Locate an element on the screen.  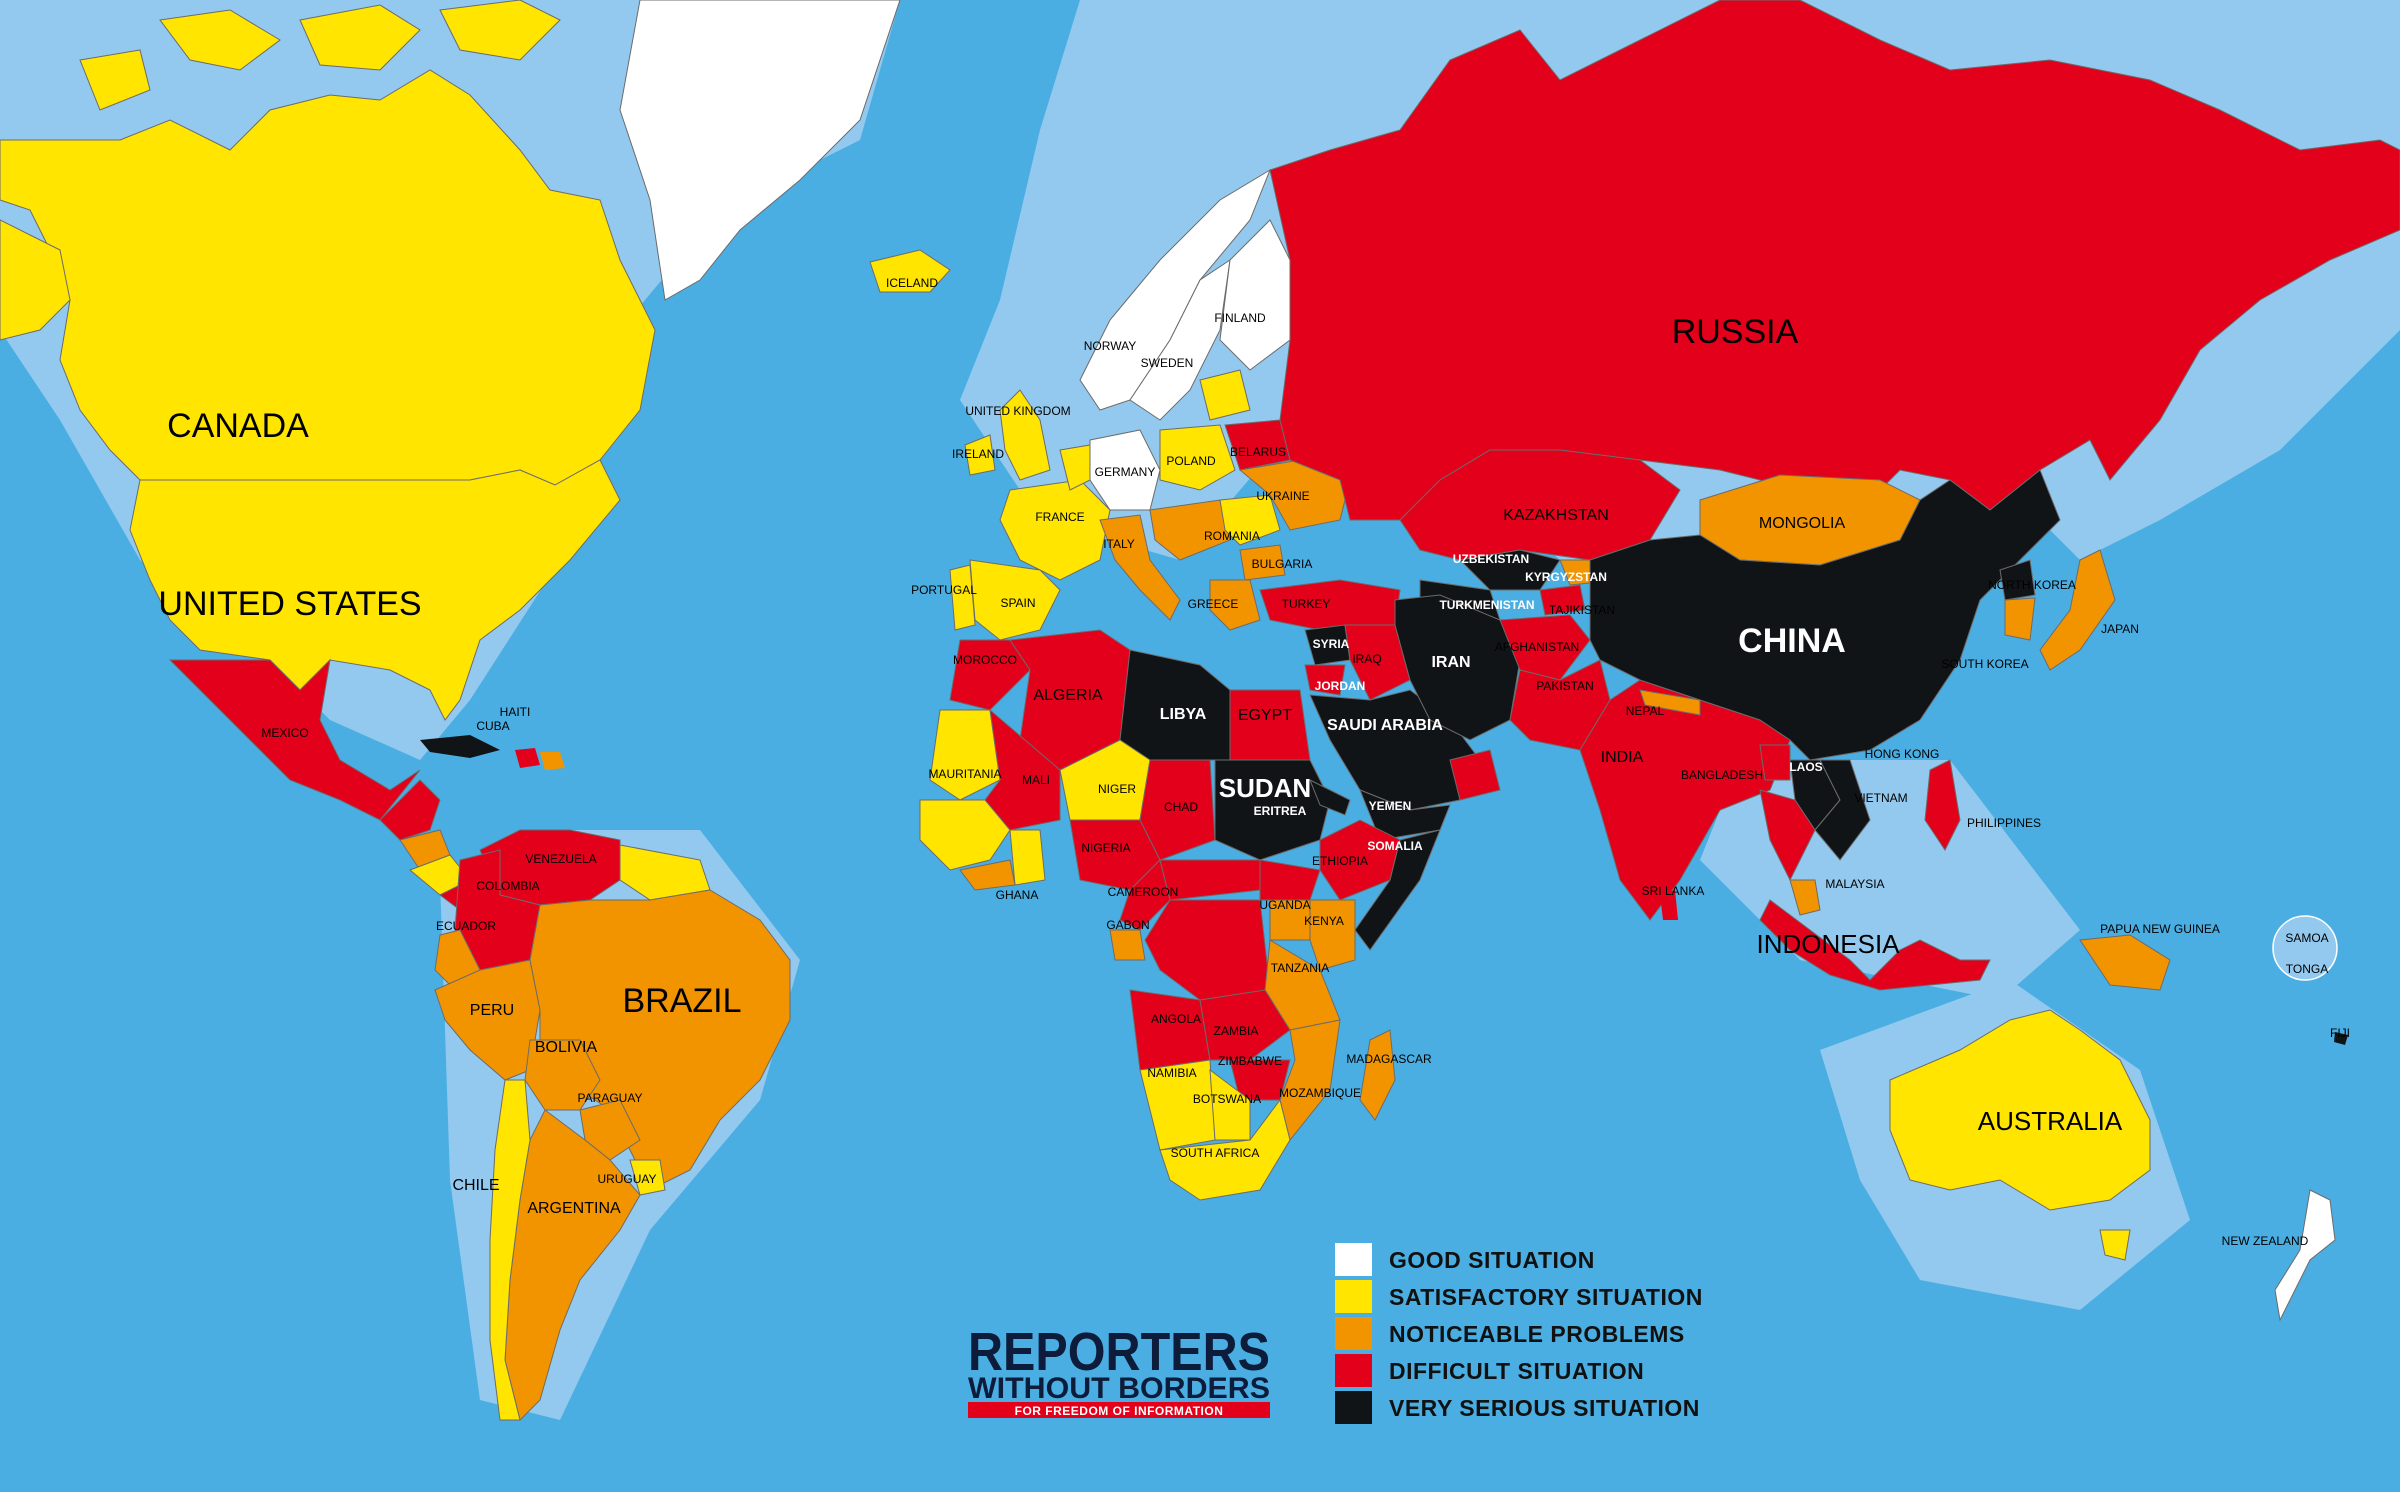
country-romania is located at coordinates (1250, 520).